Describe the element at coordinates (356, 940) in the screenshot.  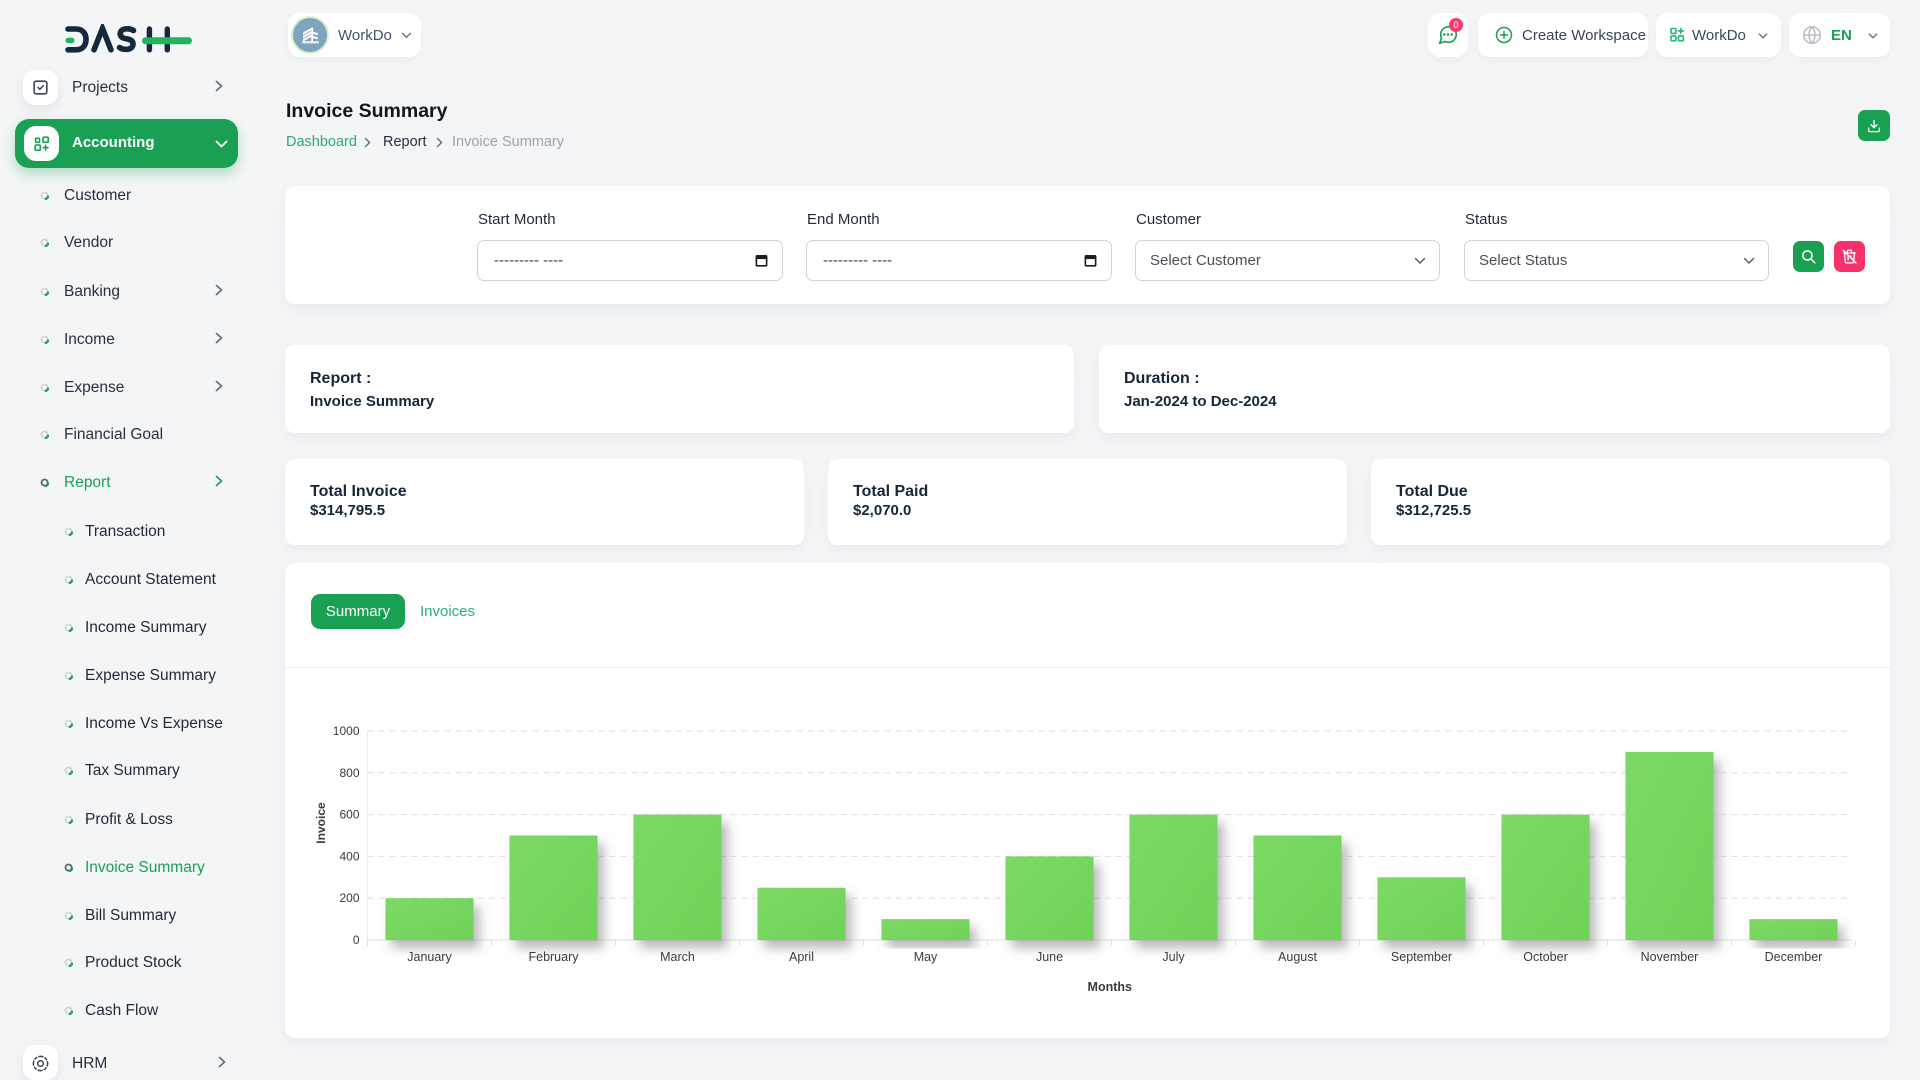
I see `svg-text: 0` at that location.